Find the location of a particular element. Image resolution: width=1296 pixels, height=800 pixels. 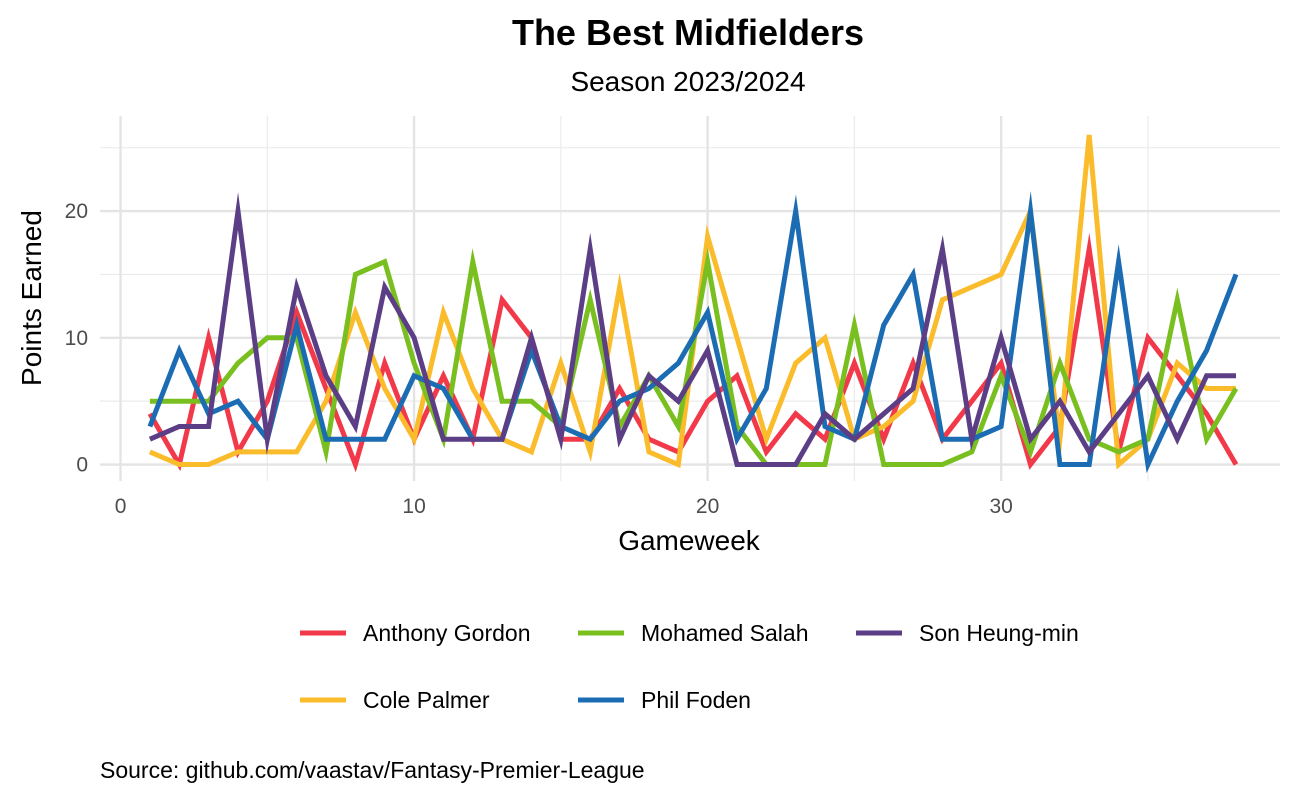

x-tick-label: 10 is located at coordinates (413, 506).